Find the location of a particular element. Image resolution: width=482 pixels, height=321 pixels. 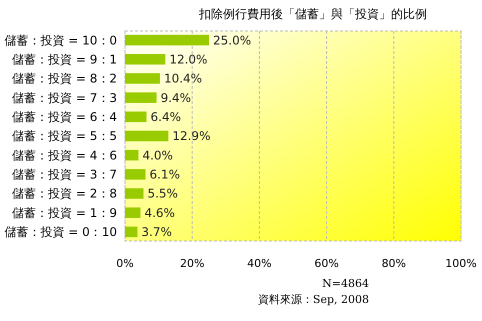

data-label: 4.6% is located at coordinates (159, 213).